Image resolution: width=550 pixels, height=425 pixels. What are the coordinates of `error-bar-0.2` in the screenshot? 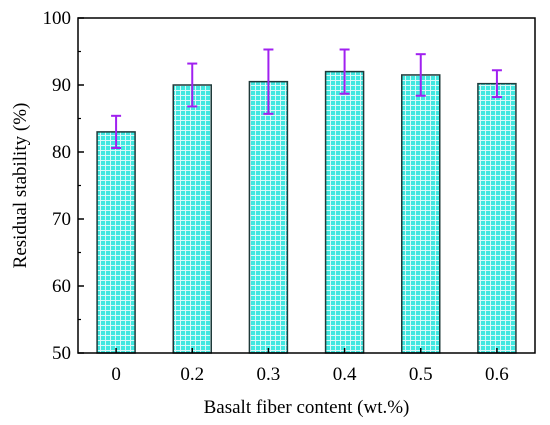 It's located at (192, 85).